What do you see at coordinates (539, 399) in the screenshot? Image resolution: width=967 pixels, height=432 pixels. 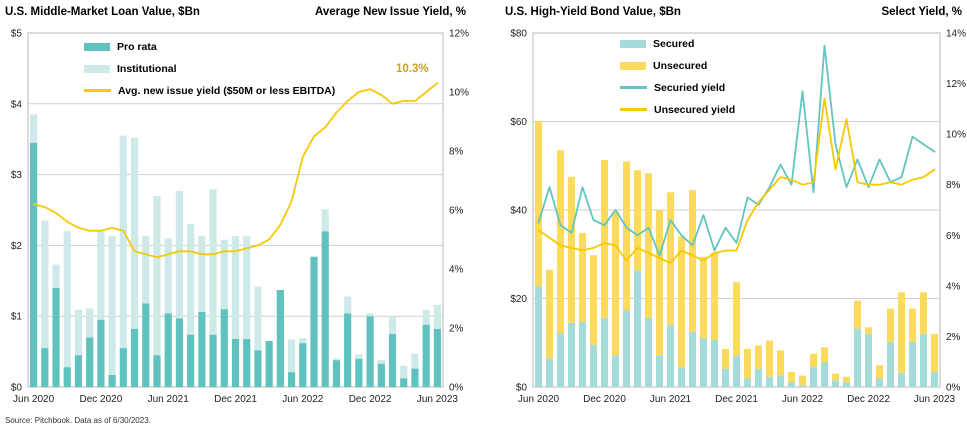 I see `x-axis-tick-label: Jun 2020` at bounding box center [539, 399].